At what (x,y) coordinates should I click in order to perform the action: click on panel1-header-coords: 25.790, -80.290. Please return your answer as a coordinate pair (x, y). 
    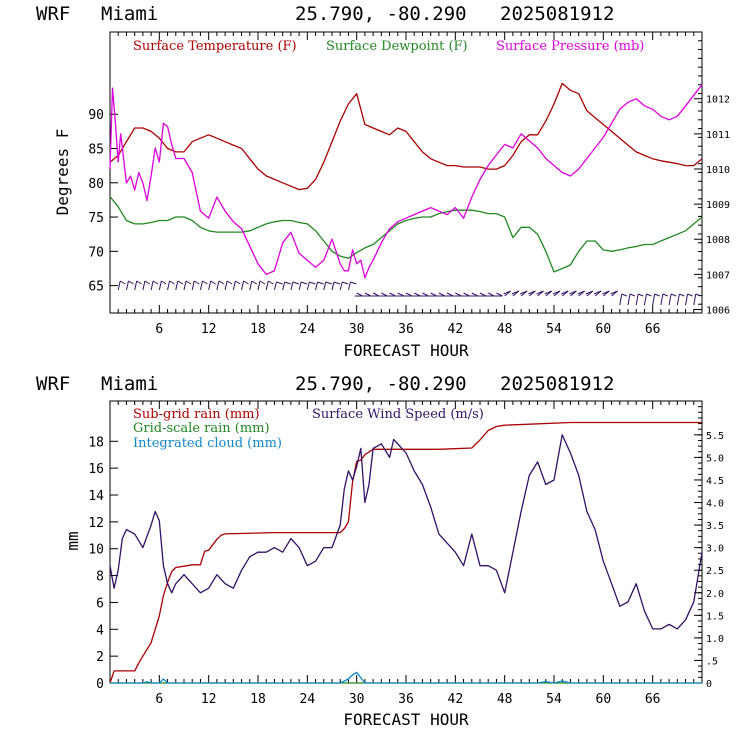
    Looking at the image, I should click on (381, 14).